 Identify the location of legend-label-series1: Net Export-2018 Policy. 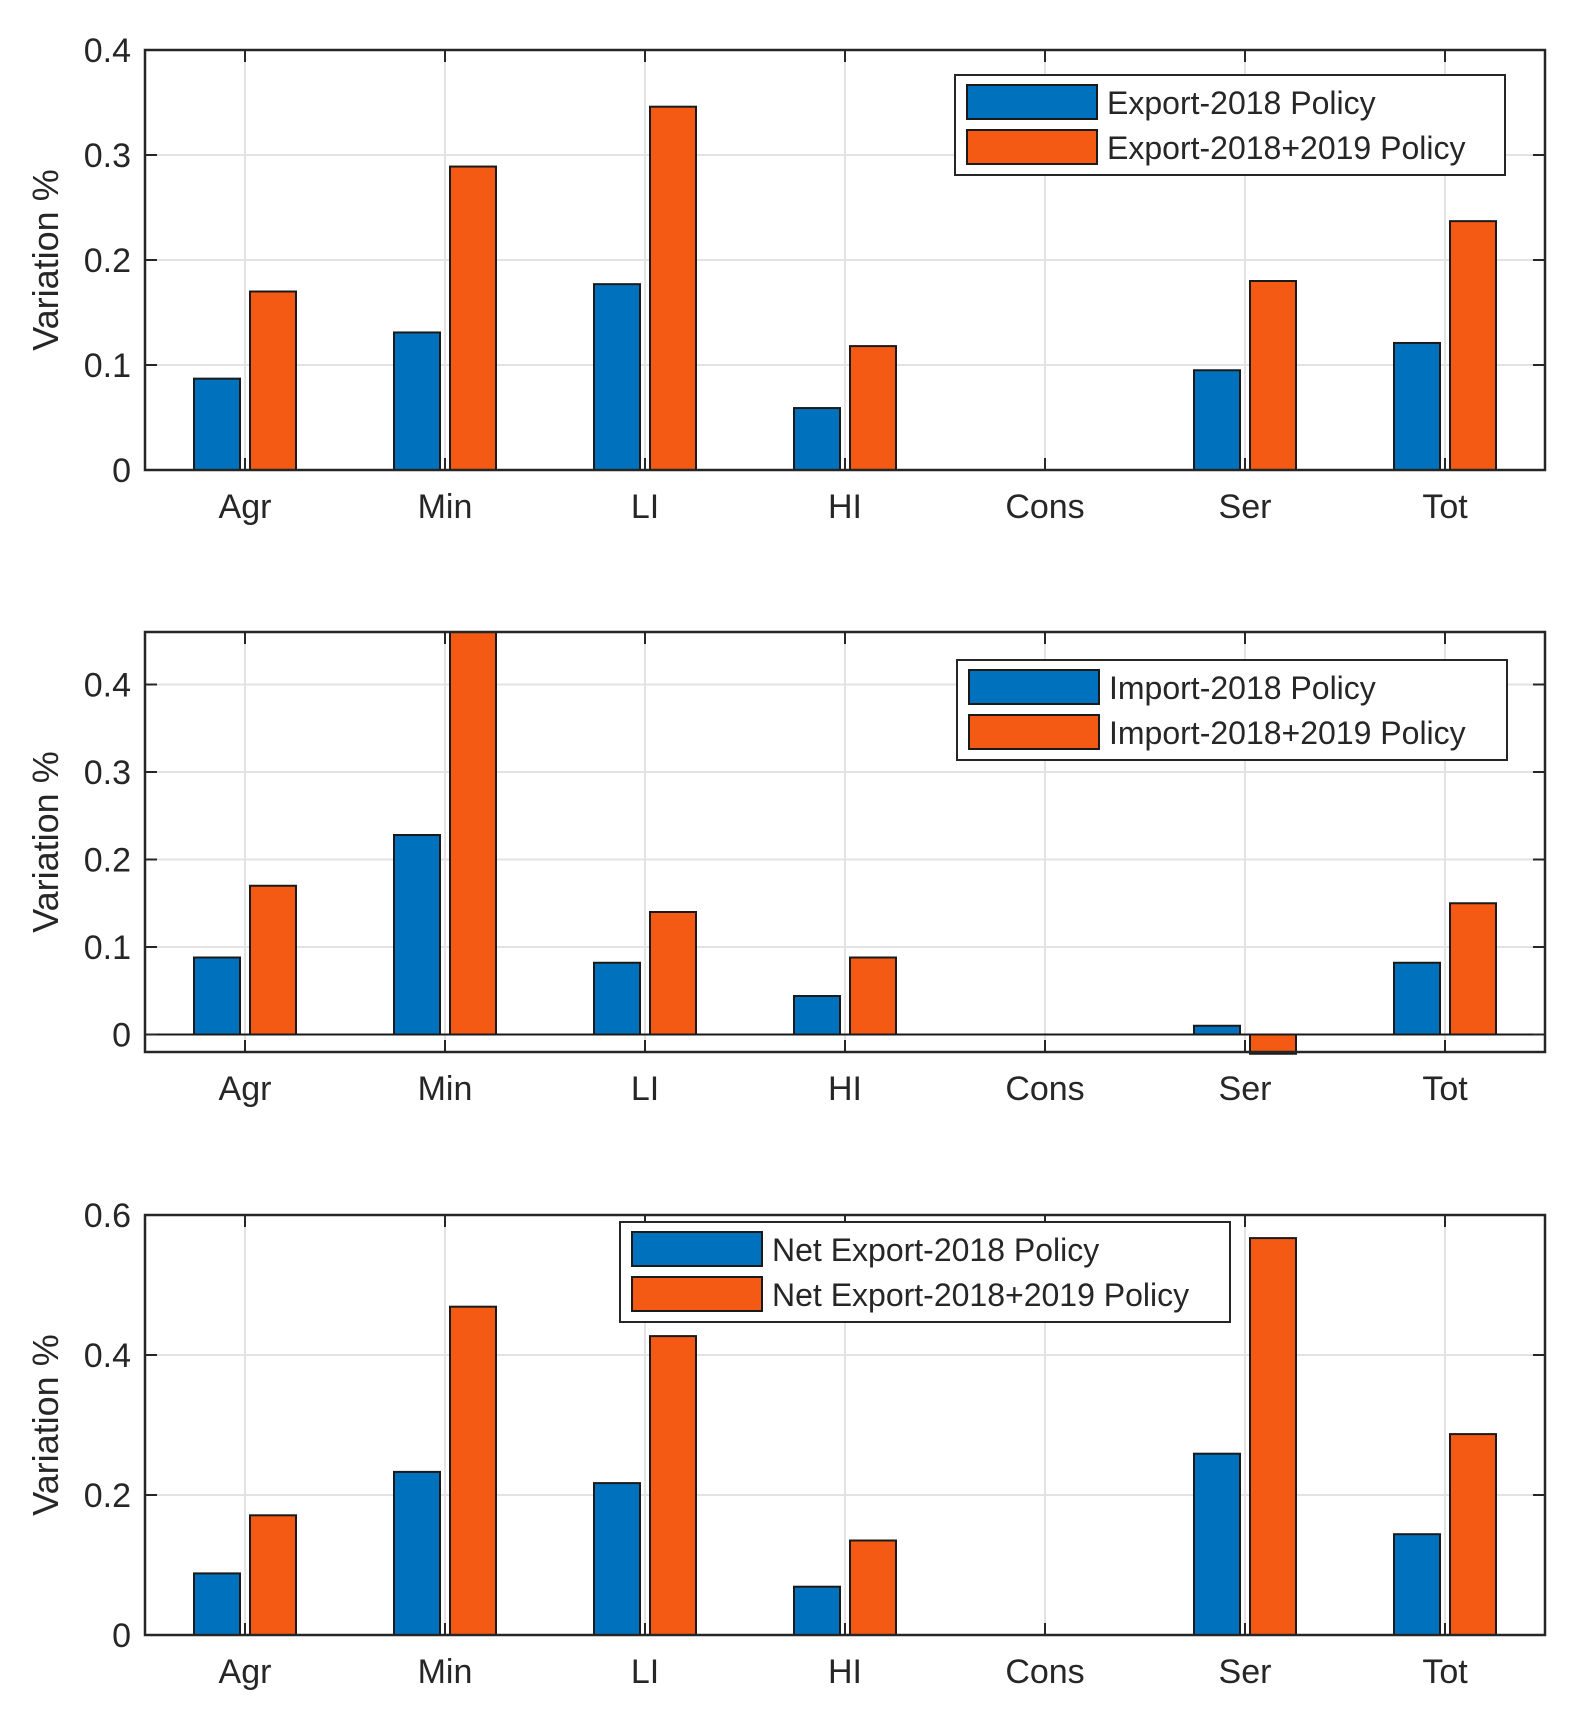
(935, 1250).